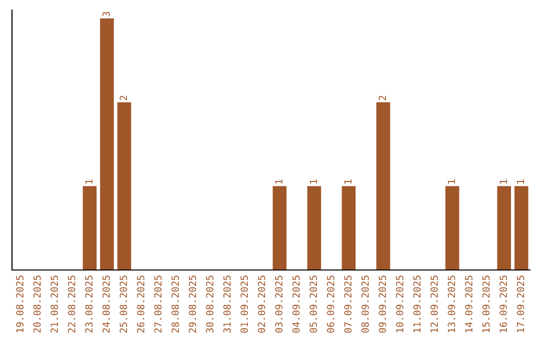  Describe the element at coordinates (314, 304) in the screenshot. I see `x-tick-label: 05.09.2025` at that location.